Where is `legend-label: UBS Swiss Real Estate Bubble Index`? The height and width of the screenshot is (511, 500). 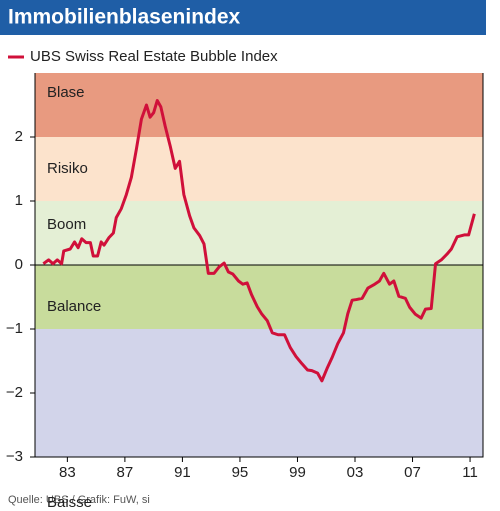 legend-label: UBS Swiss Real Estate Bubble Index is located at coordinates (154, 56).